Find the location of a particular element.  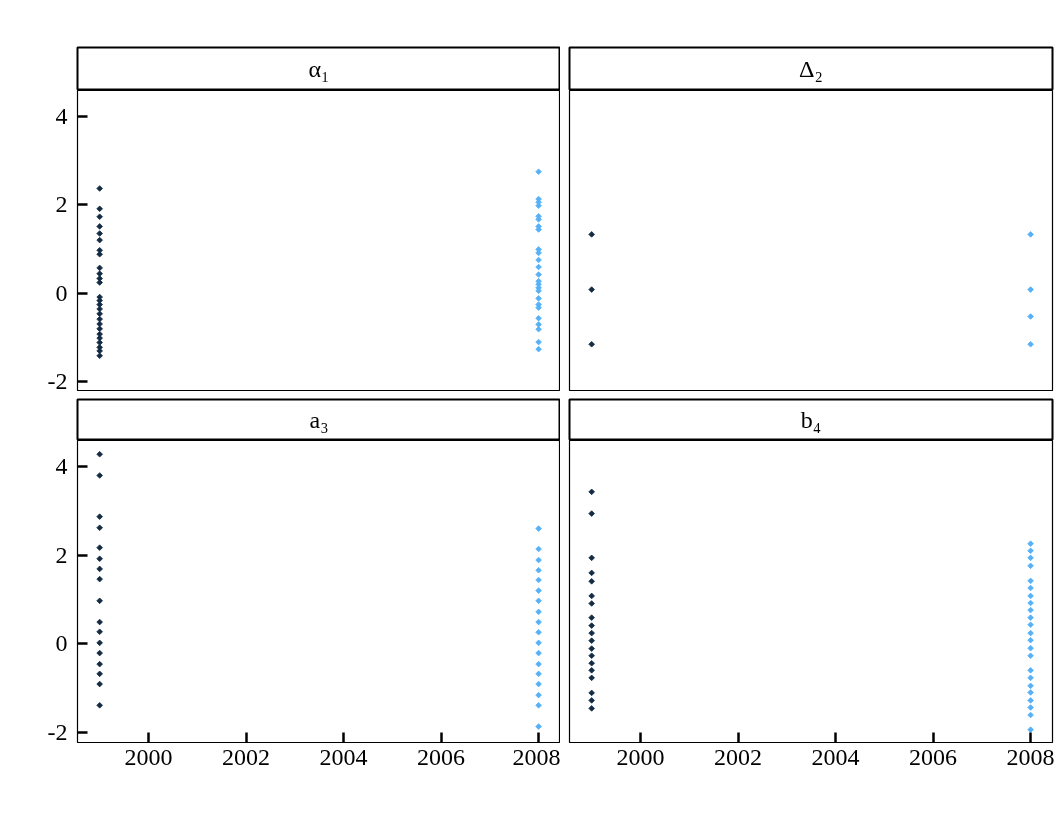

chart-title: a₃ is located at coordinates (319, 420).